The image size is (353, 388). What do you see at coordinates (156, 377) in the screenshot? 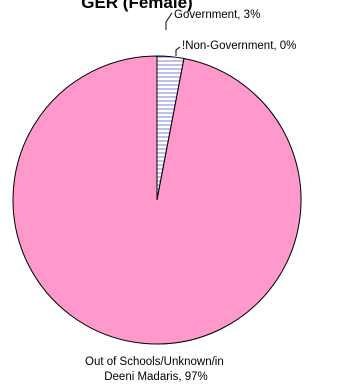
I see `slice-label-out-of-schools-line2: Deeni Madaris, 97%` at bounding box center [156, 377].